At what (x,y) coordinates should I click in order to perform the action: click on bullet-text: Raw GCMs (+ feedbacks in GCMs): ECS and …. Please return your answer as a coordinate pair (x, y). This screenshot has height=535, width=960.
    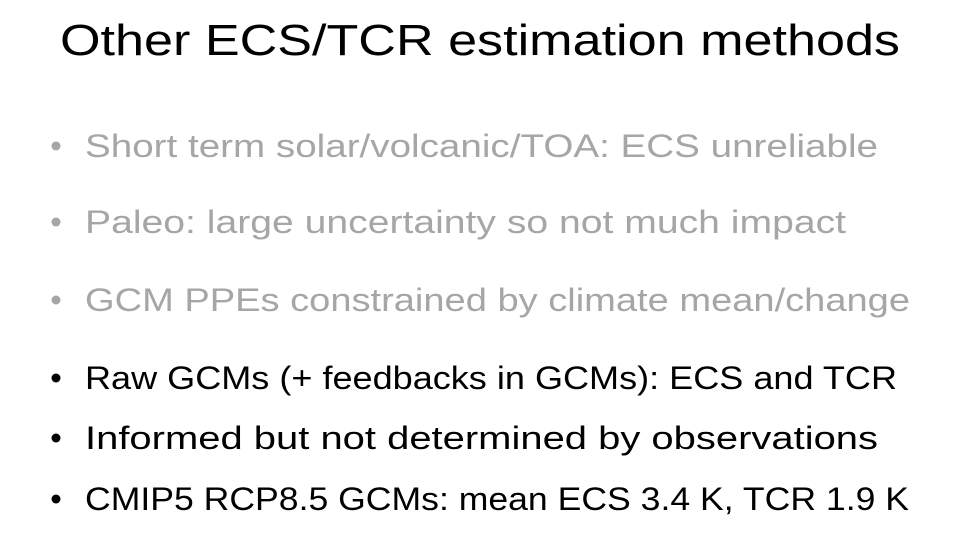
    Looking at the image, I should click on (491, 378).